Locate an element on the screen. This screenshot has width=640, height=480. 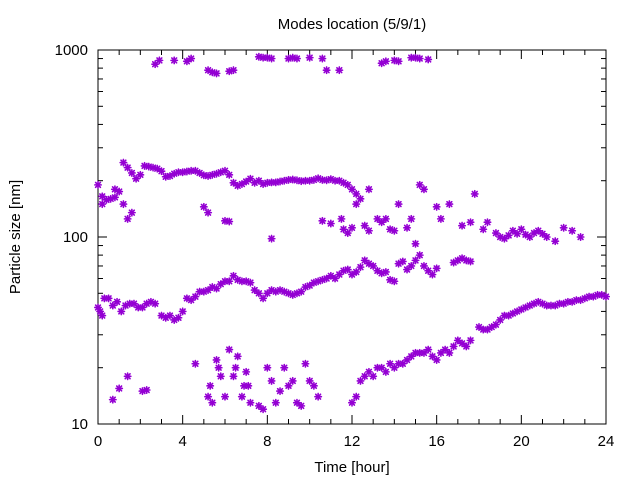
y-tick-label: 10 is located at coordinates (79, 424).